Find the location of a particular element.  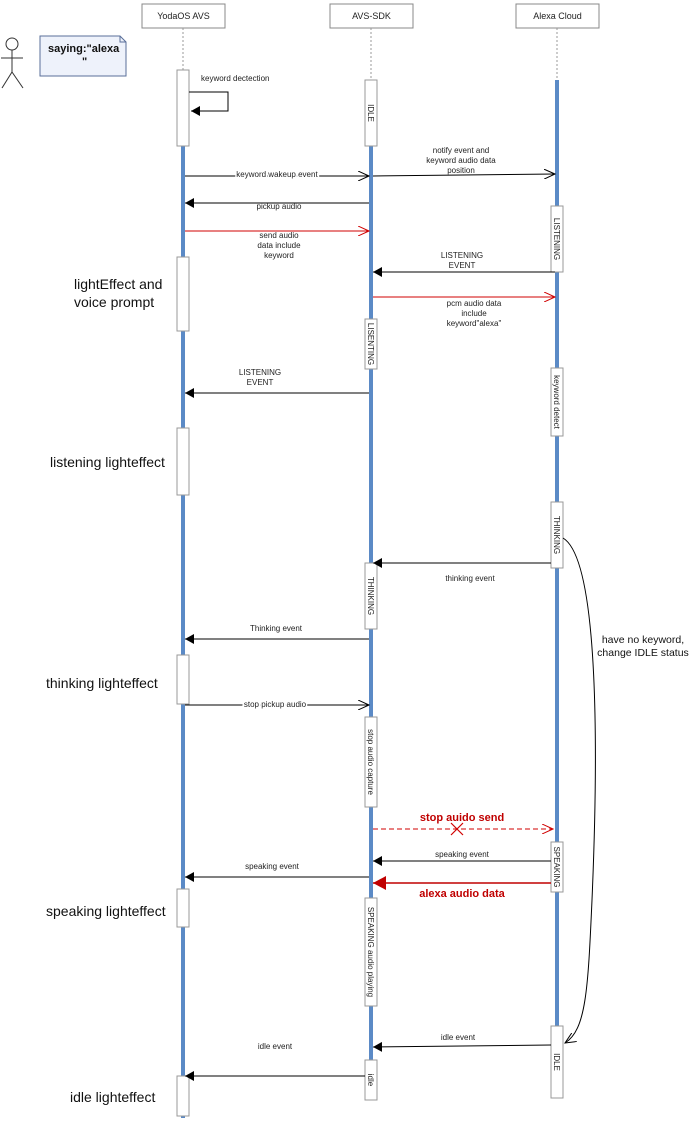

send-audio-line-2: data include is located at coordinates (279, 245).